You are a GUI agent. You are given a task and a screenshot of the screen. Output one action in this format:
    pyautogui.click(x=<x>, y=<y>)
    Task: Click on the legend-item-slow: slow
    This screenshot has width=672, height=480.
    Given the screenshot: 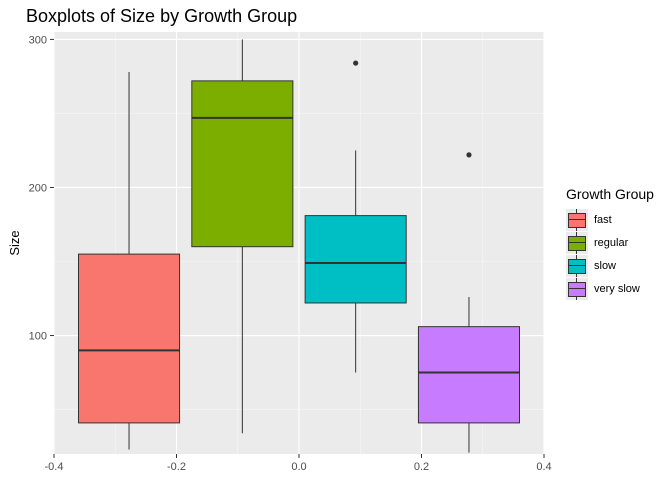 What is the action you would take?
    pyautogui.click(x=610, y=265)
    